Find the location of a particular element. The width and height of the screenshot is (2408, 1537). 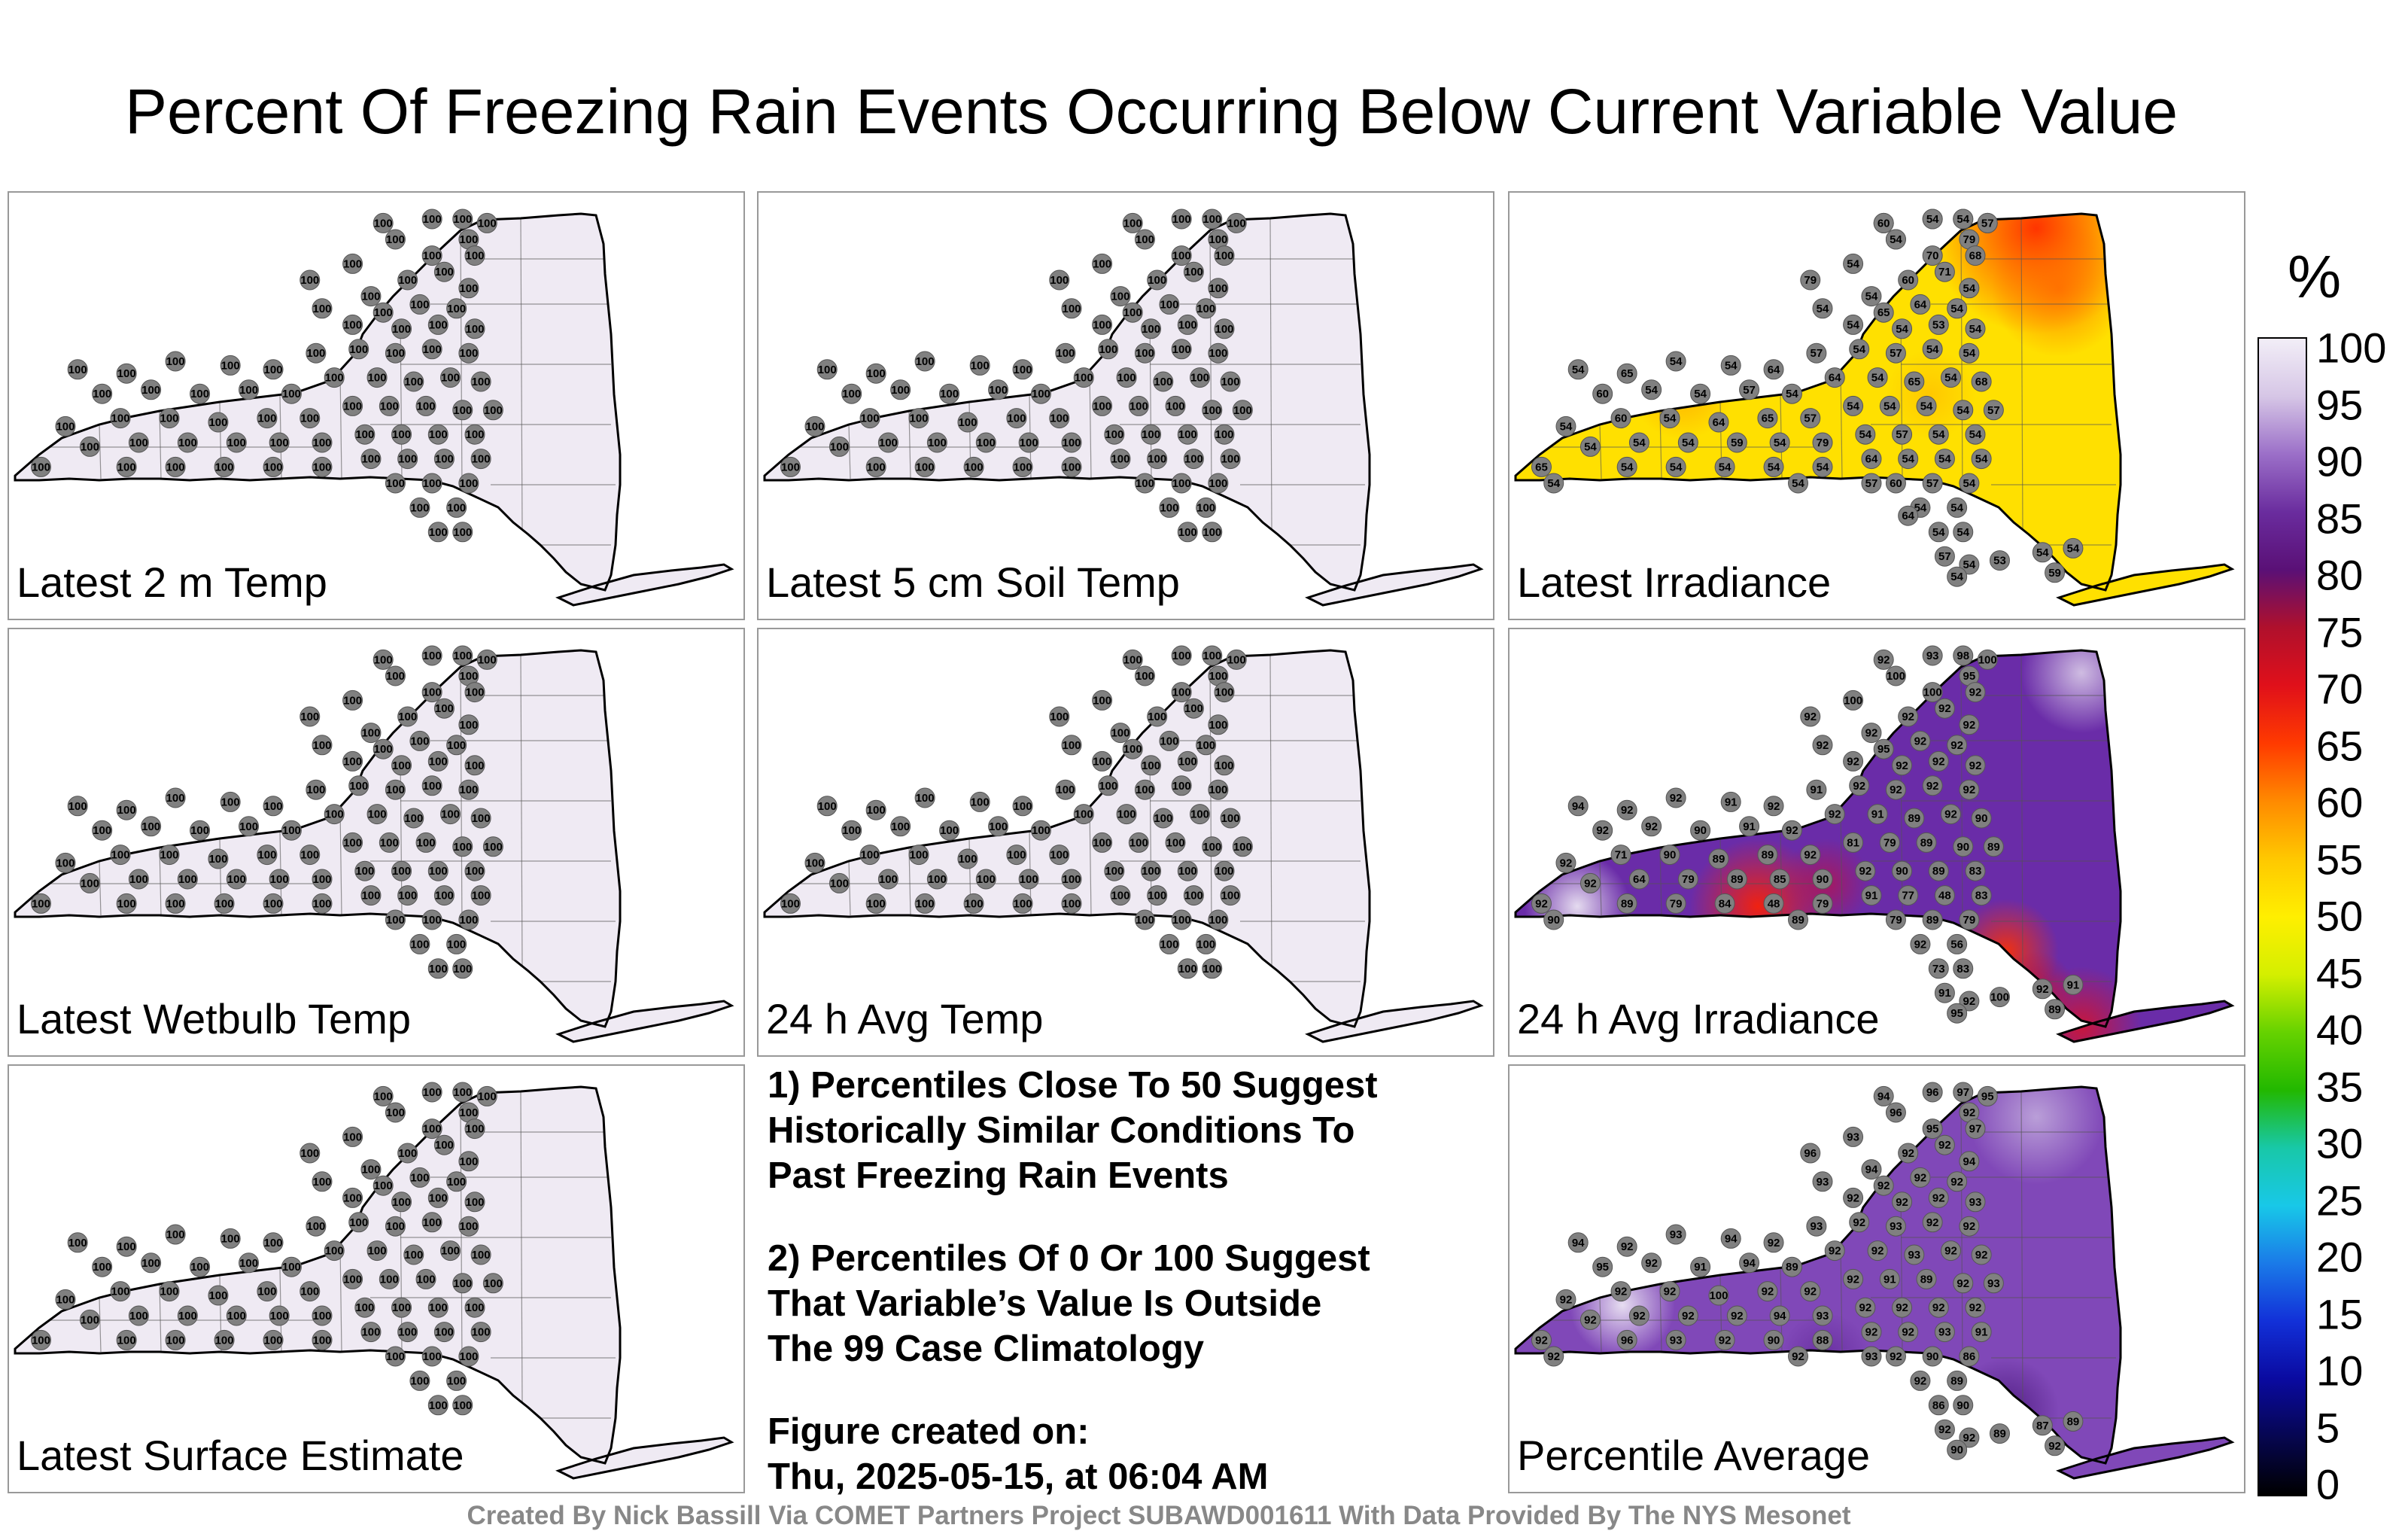

panel-label: Latest Irradiance is located at coordinates (1674, 582).